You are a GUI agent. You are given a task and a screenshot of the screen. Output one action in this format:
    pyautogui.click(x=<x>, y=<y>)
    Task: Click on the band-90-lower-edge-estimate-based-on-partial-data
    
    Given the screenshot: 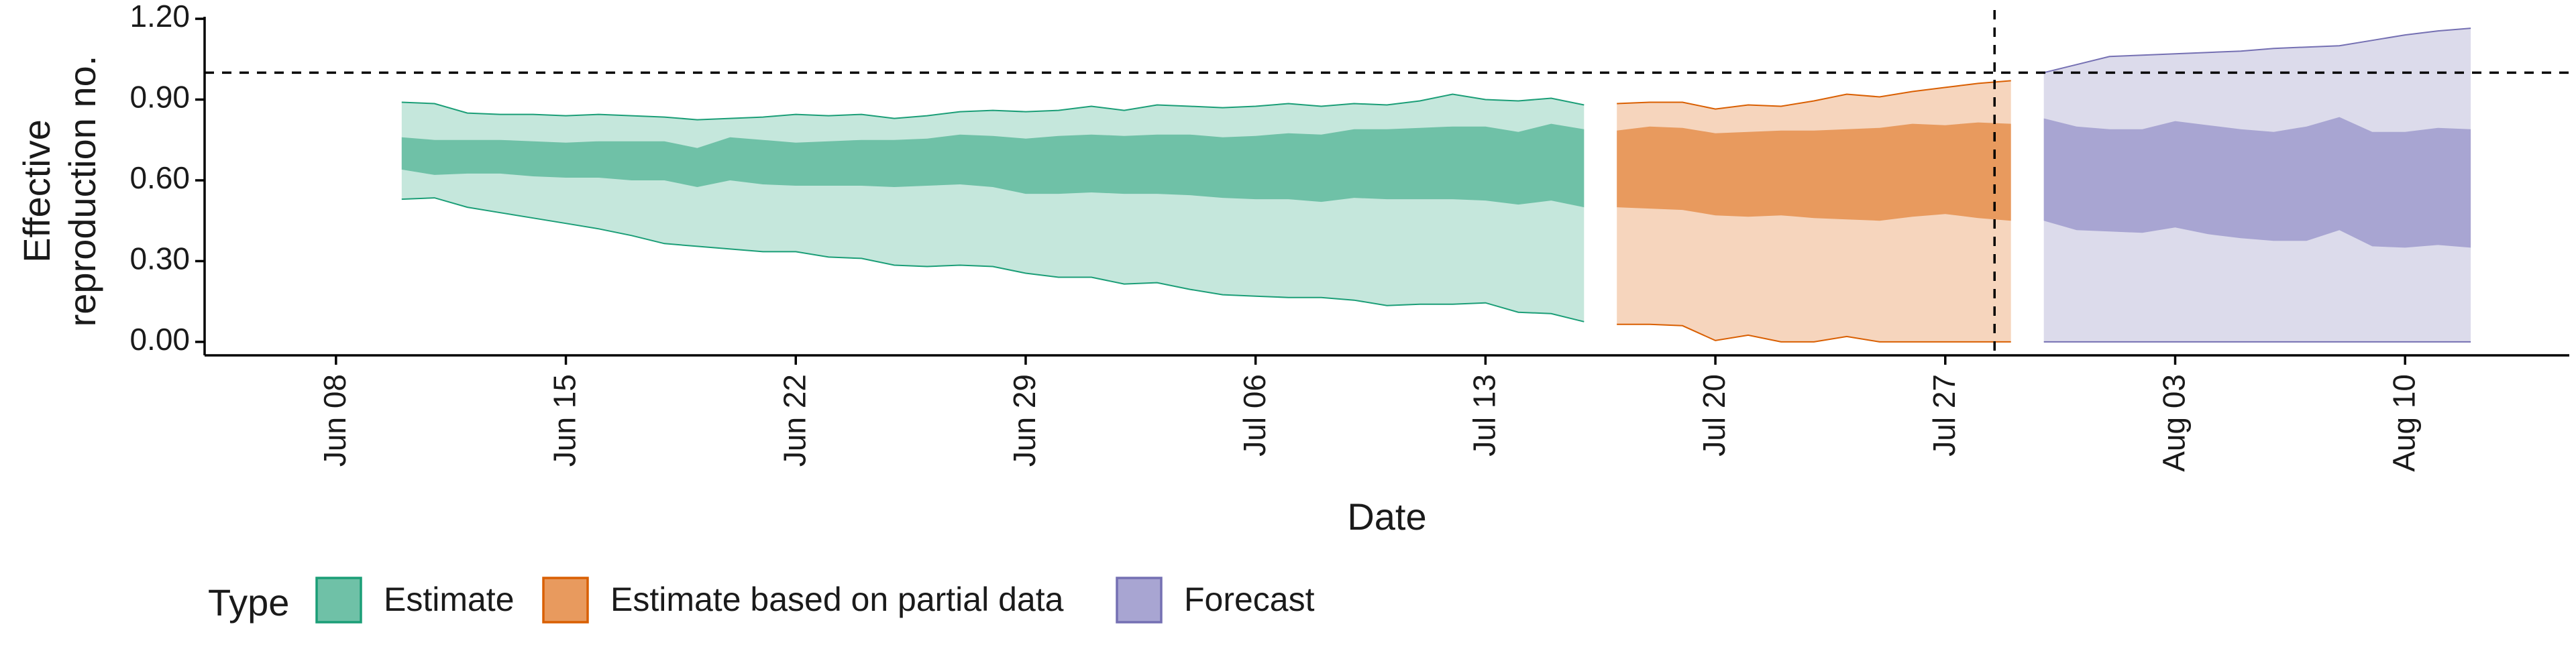 What is the action you would take?
    pyautogui.click(x=1814, y=333)
    